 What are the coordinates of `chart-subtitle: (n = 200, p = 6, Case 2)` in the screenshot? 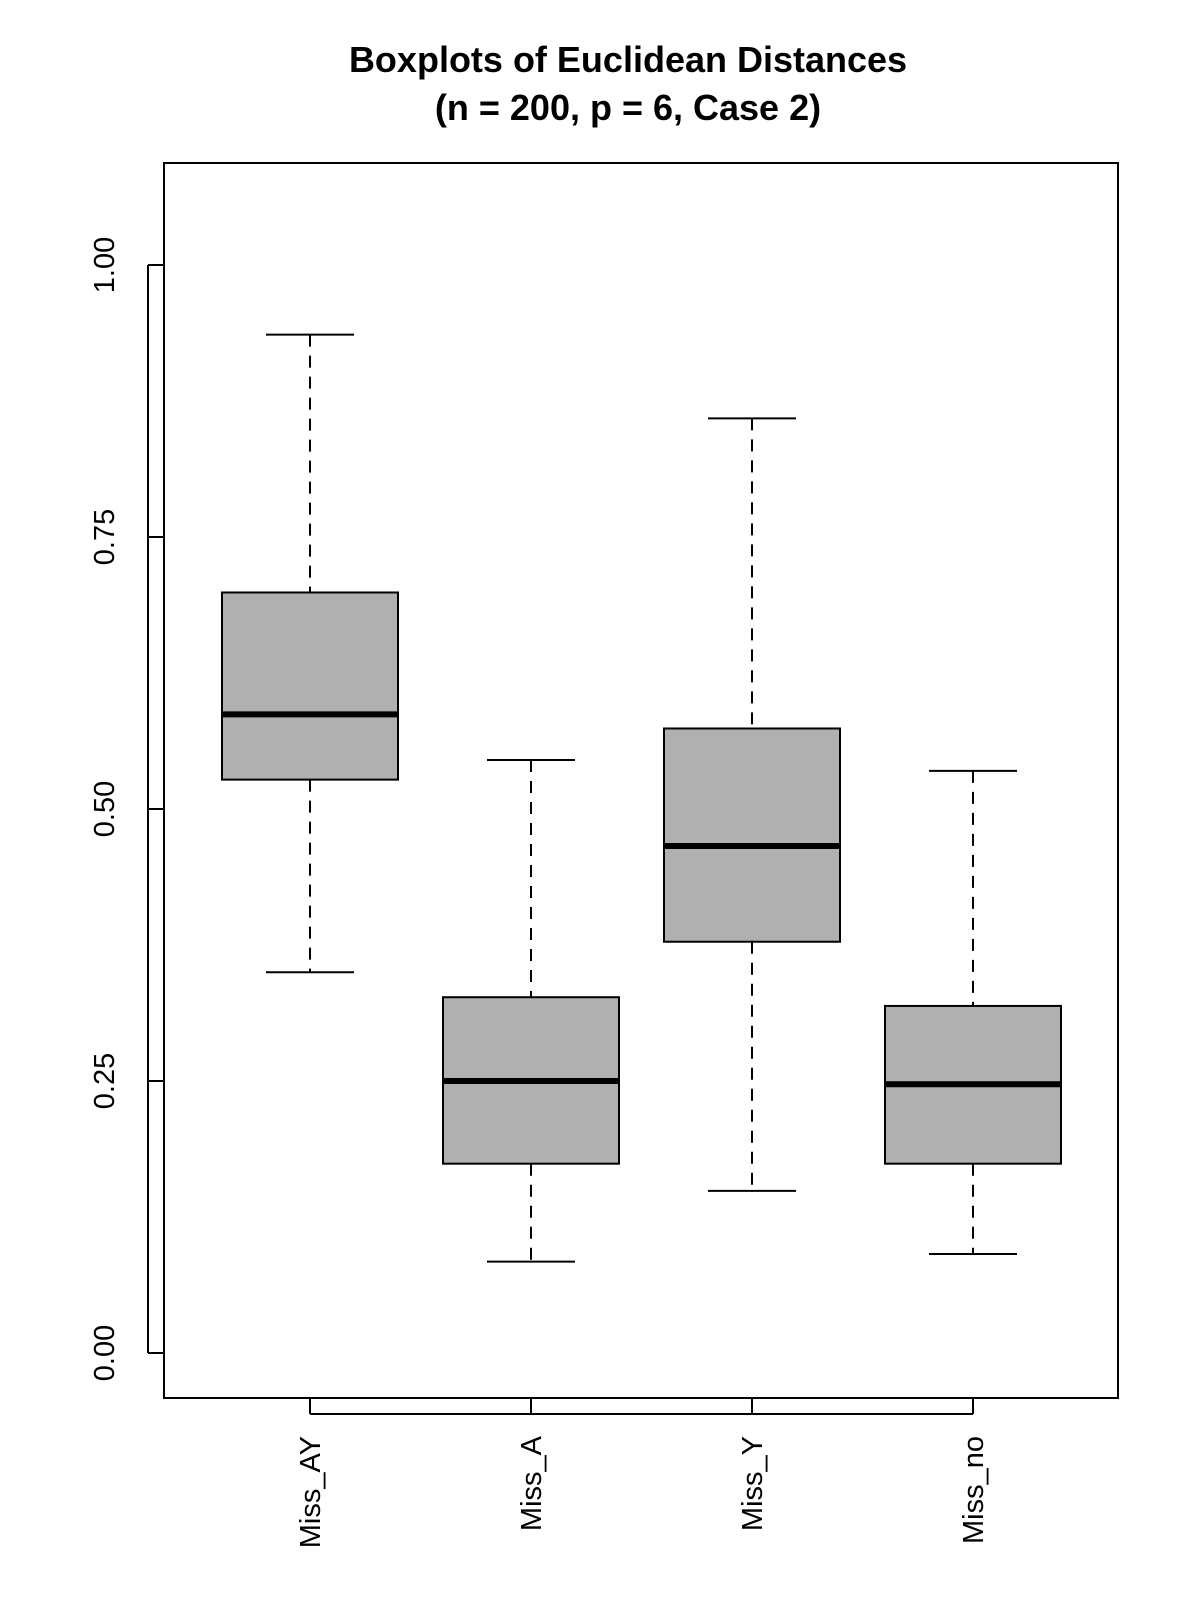 It's located at (628, 107).